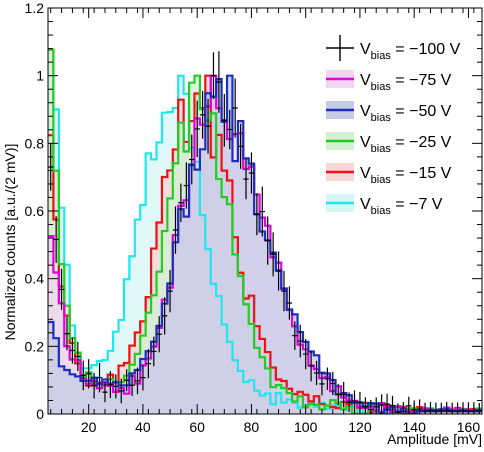  Describe the element at coordinates (469, 427) in the screenshot. I see `x-tick-label: 160` at that location.